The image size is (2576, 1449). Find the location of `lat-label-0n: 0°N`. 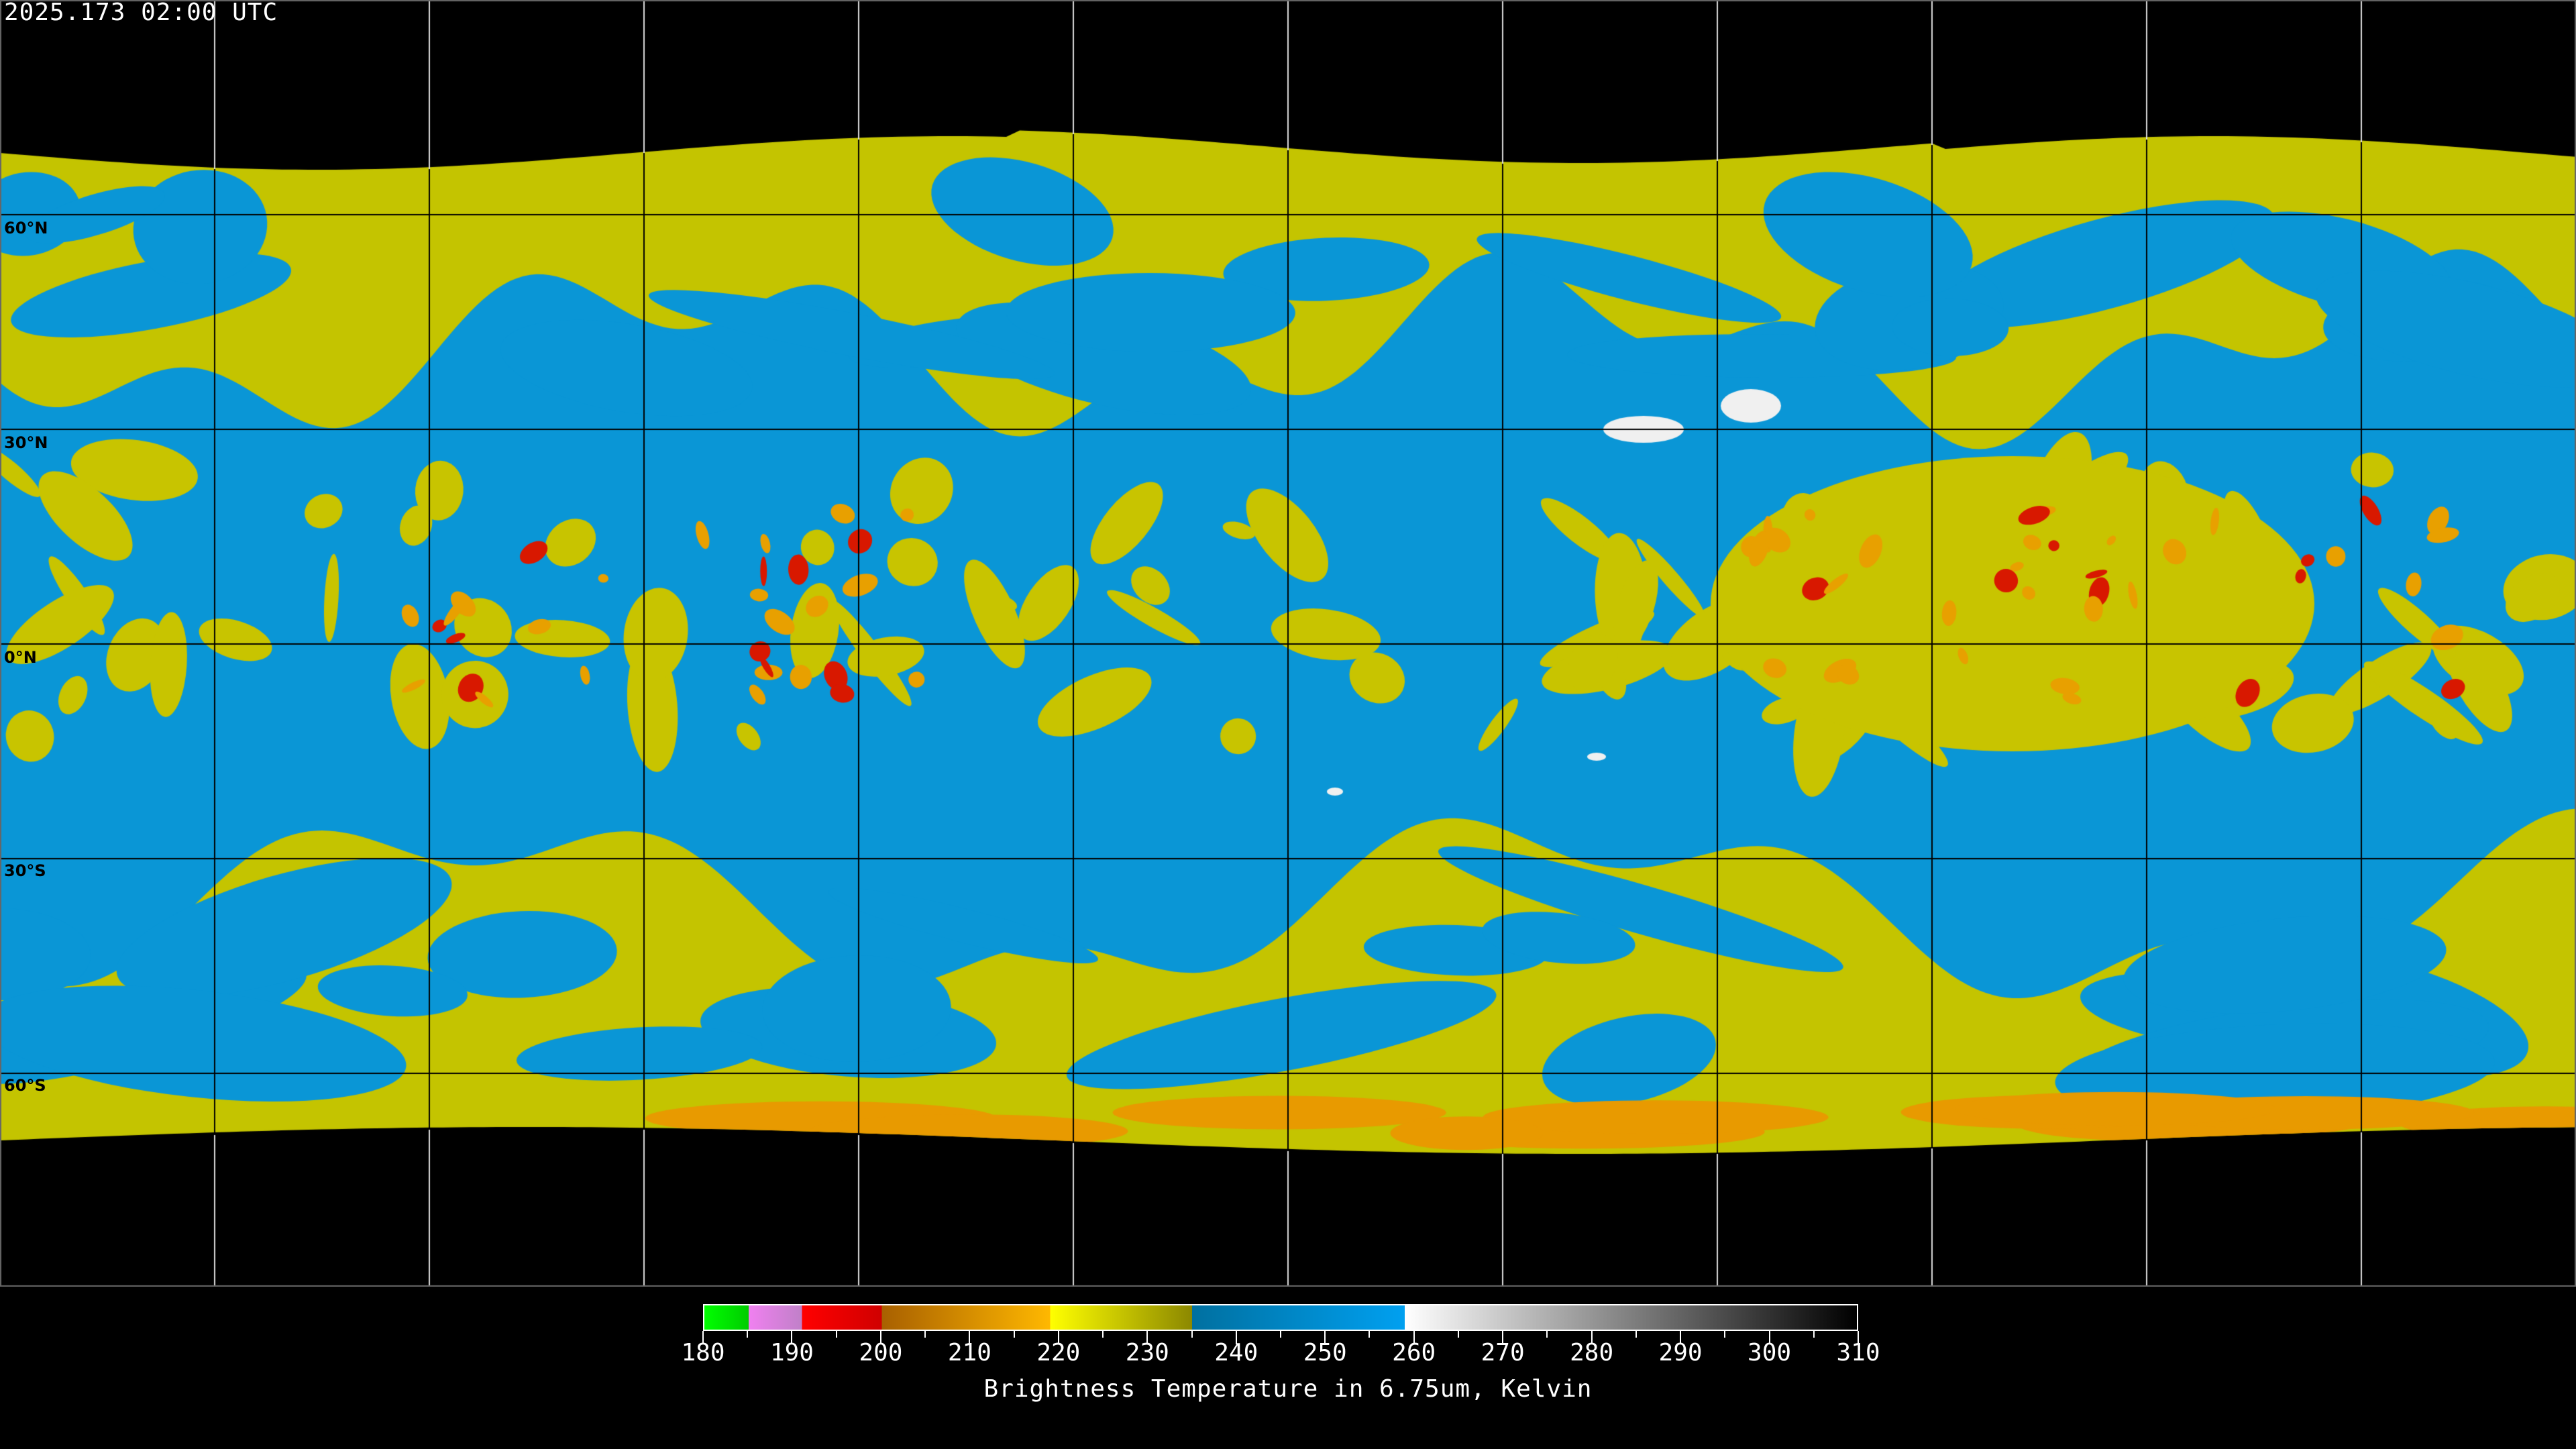

lat-label-0n: 0°N is located at coordinates (20, 657).